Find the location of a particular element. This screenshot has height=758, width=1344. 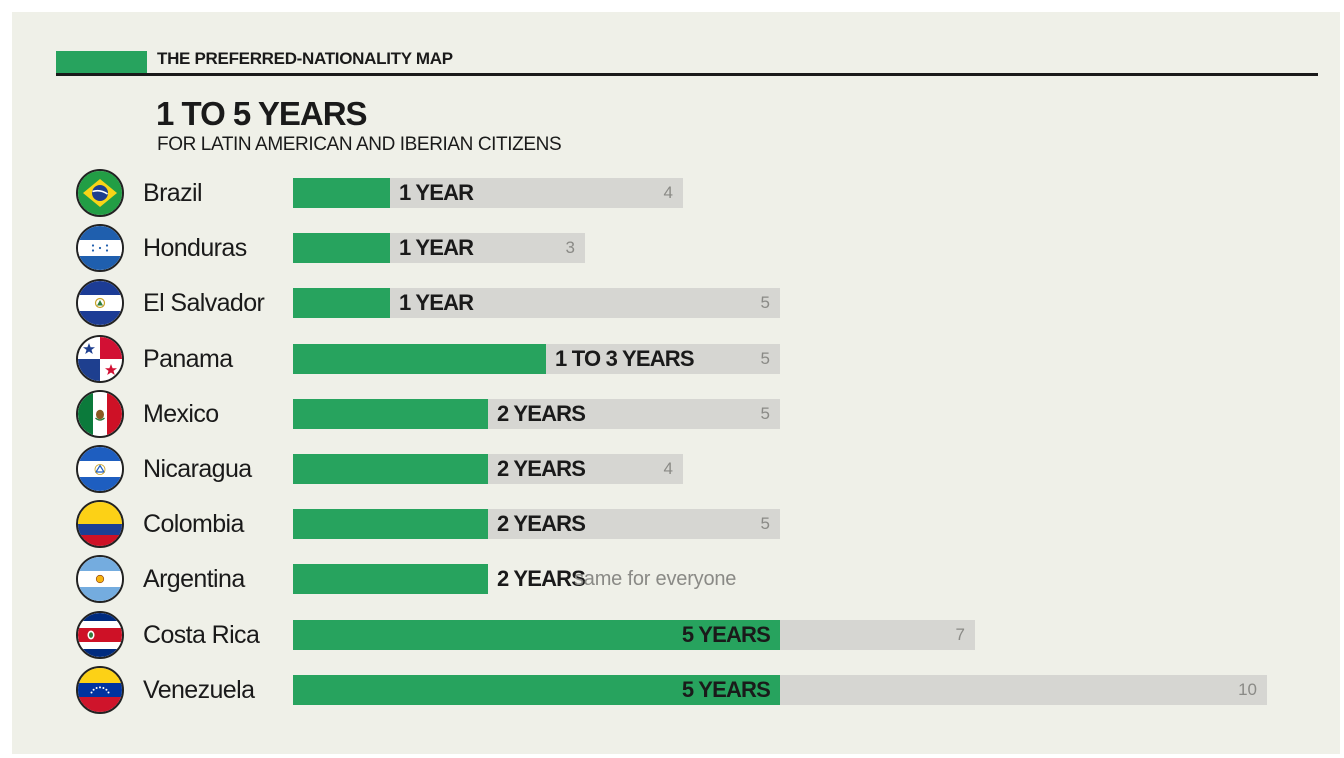

el-salvador-flag-icon is located at coordinates (100, 303).